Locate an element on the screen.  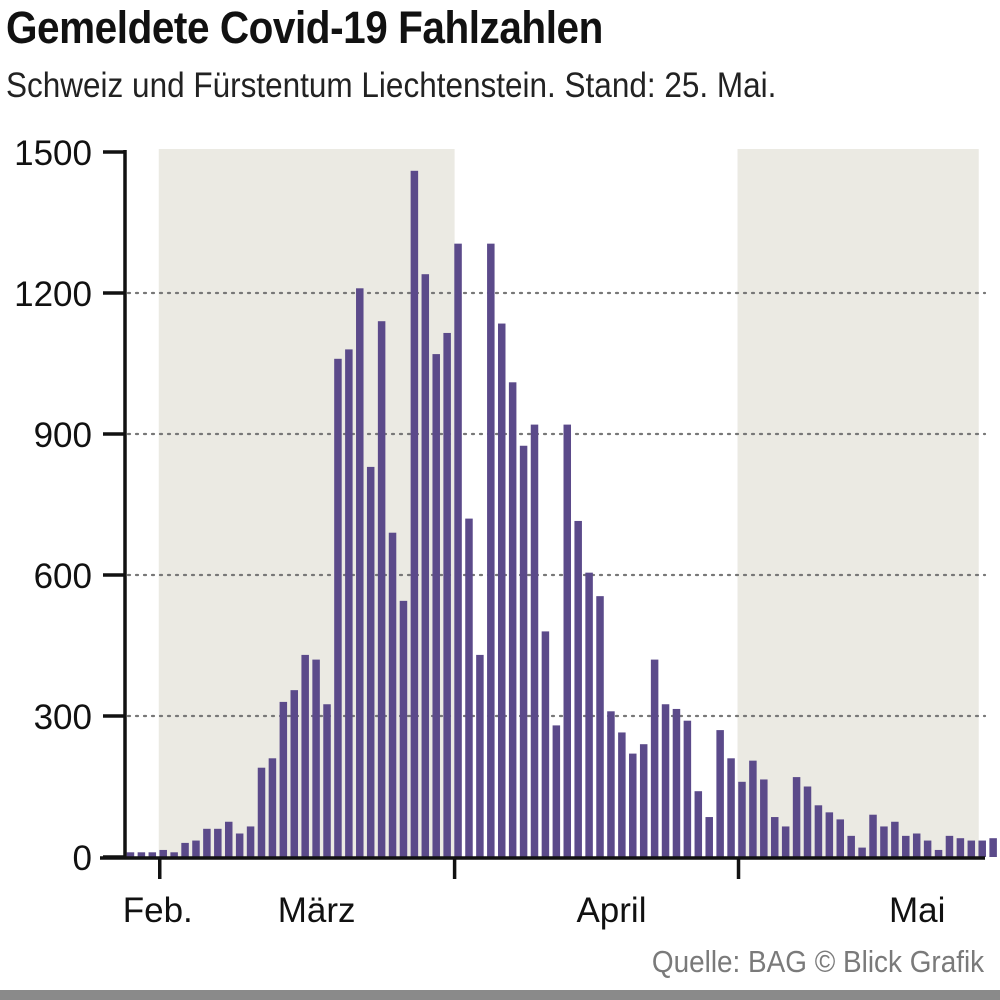
x-tick-label: Feb. is located at coordinates (158, 910).